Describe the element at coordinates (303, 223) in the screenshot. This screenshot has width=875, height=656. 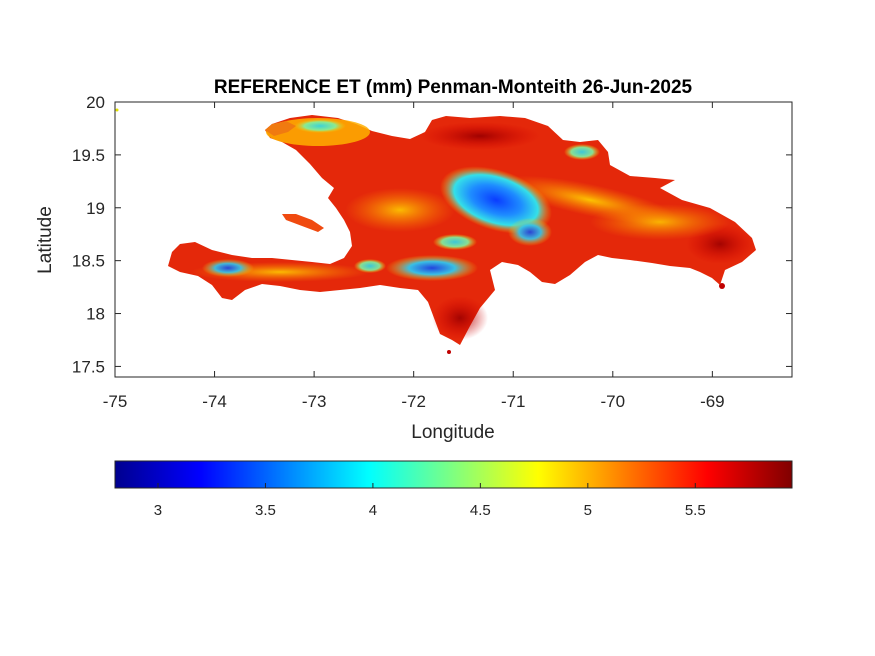
I see `ile-de-la-gonave` at that location.